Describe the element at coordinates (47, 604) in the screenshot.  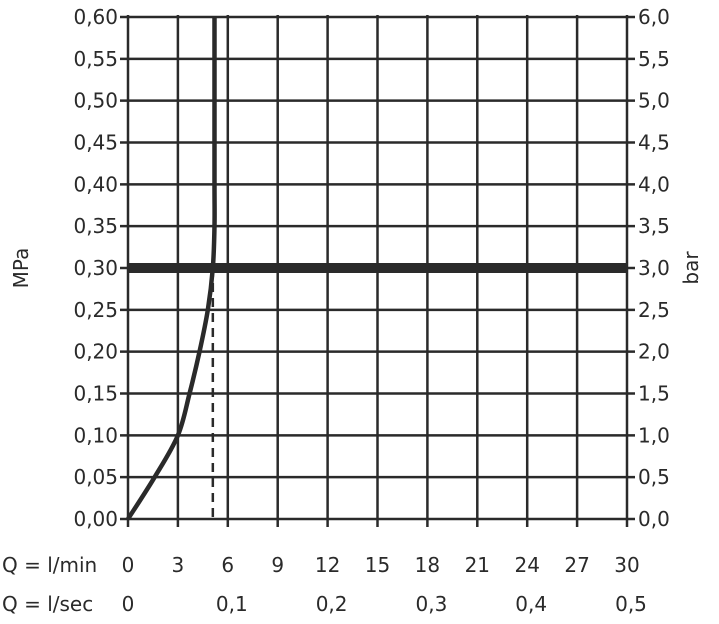
I see `x-axis-lsec-label: Q = l/sec` at that location.